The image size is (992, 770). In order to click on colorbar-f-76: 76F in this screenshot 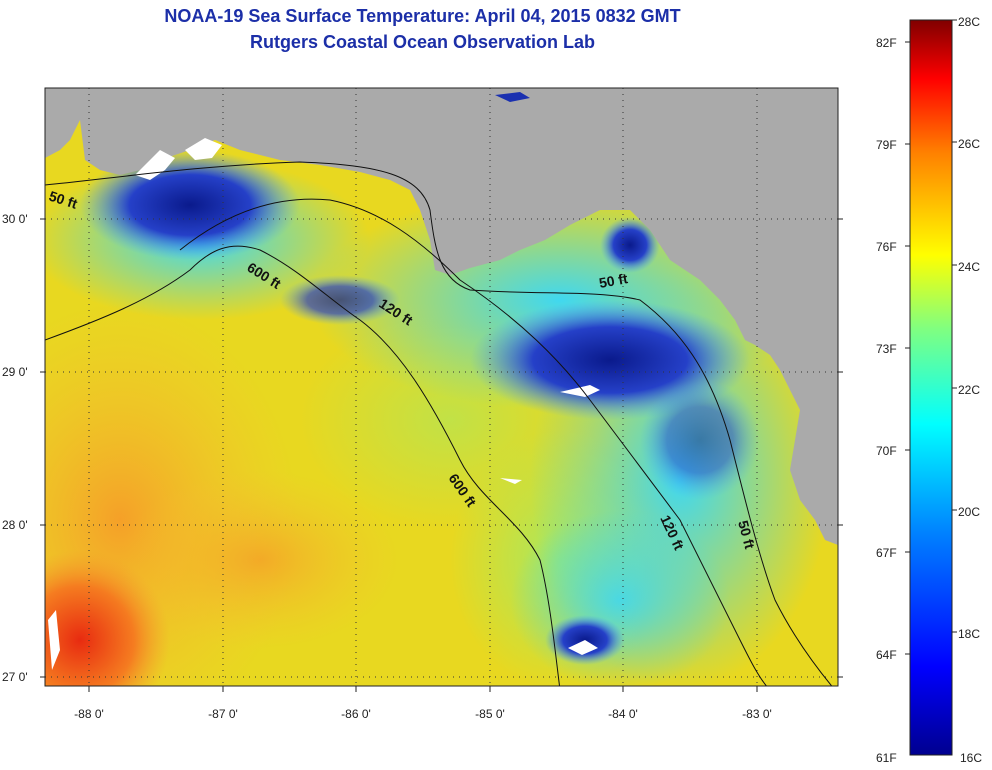, I will do `click(886, 247)`.